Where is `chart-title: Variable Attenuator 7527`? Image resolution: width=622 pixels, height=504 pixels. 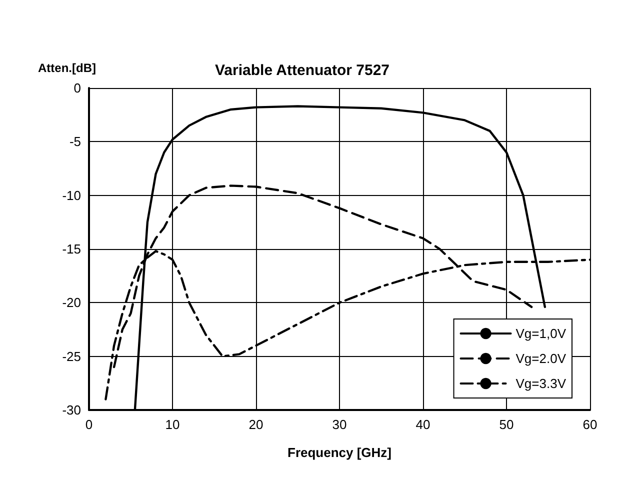
chart-title: Variable Attenuator 7527 is located at coordinates (302, 70).